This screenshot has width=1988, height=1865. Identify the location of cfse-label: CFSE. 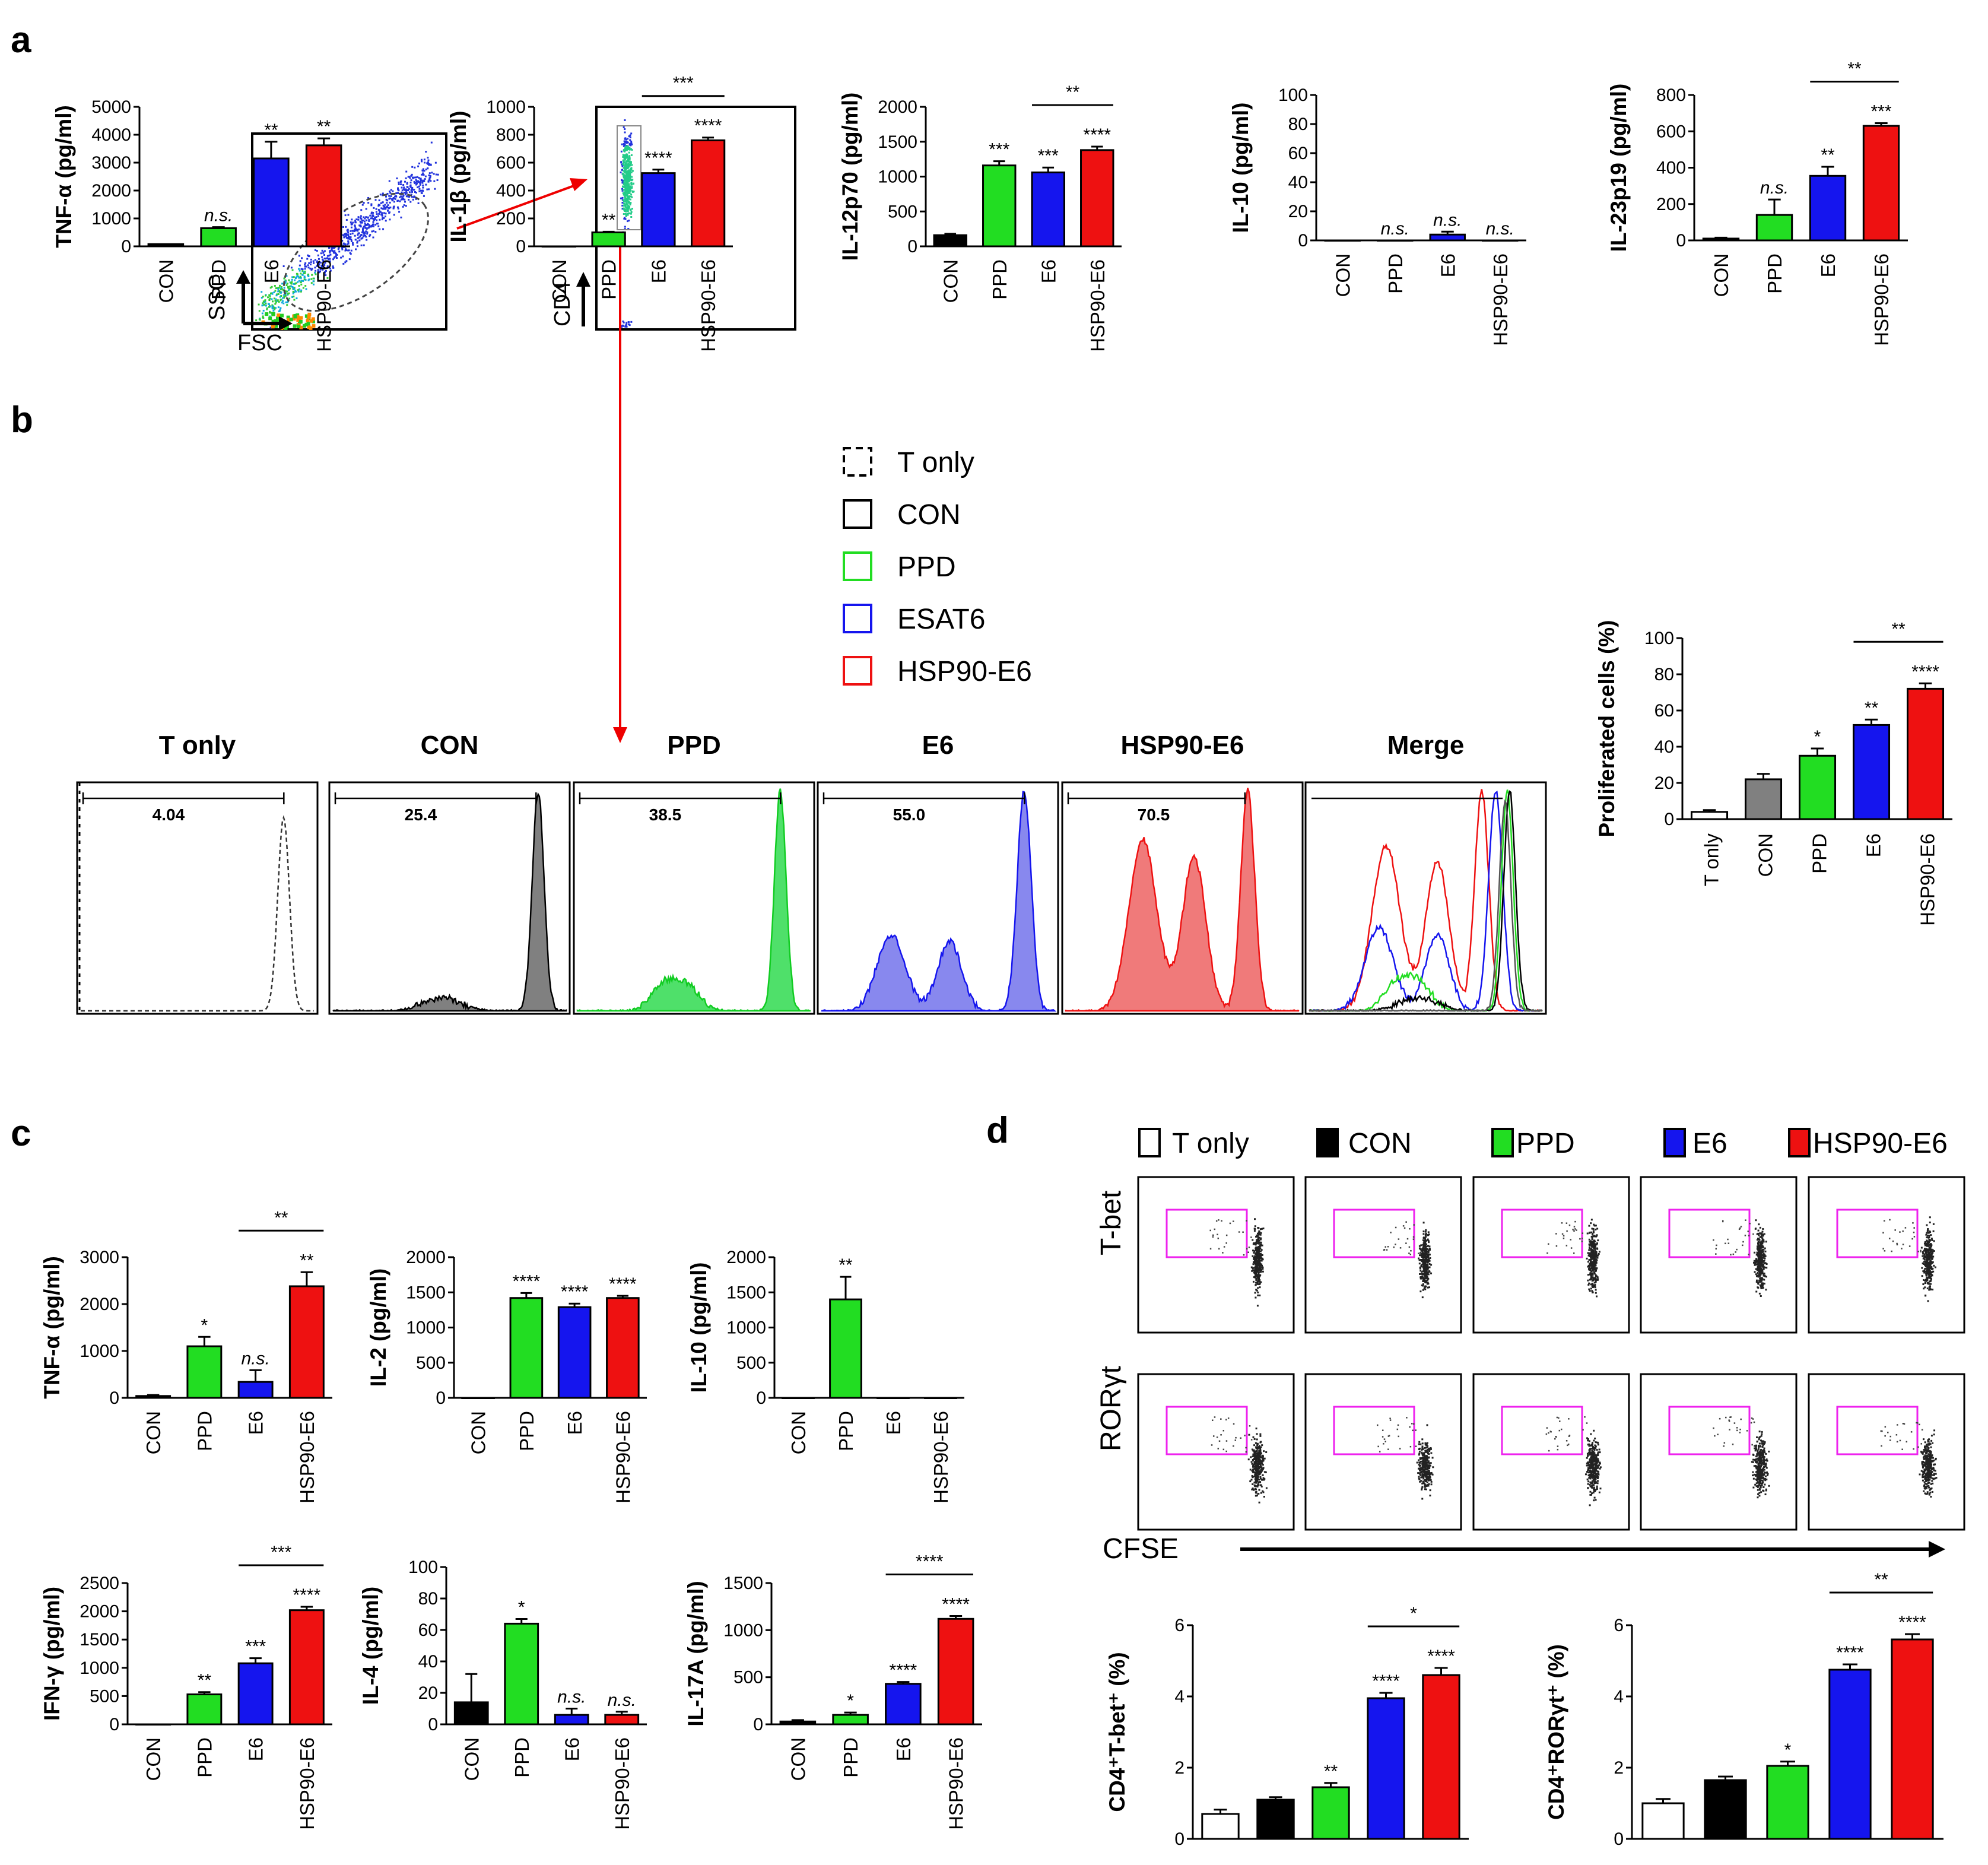
(1141, 1549).